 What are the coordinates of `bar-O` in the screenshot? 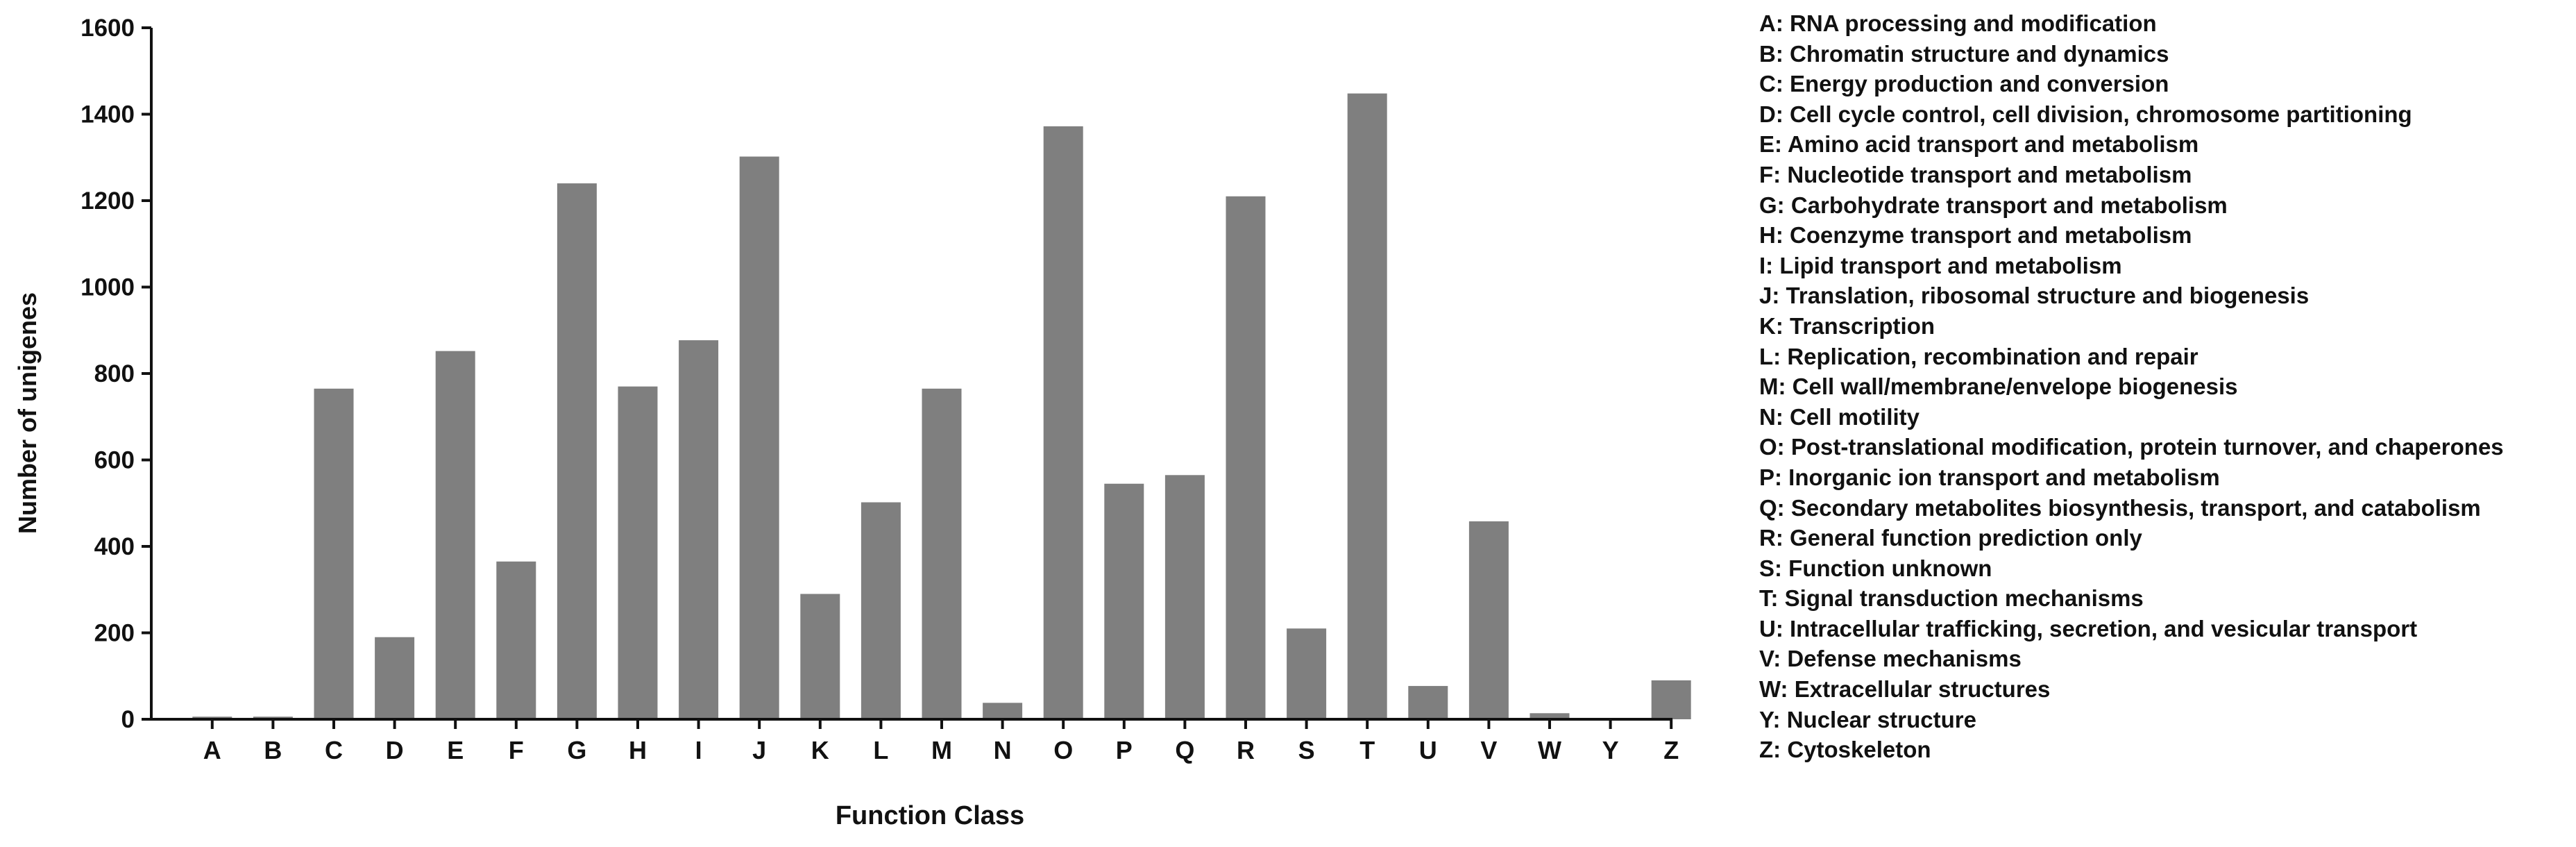 It's located at (1063, 423).